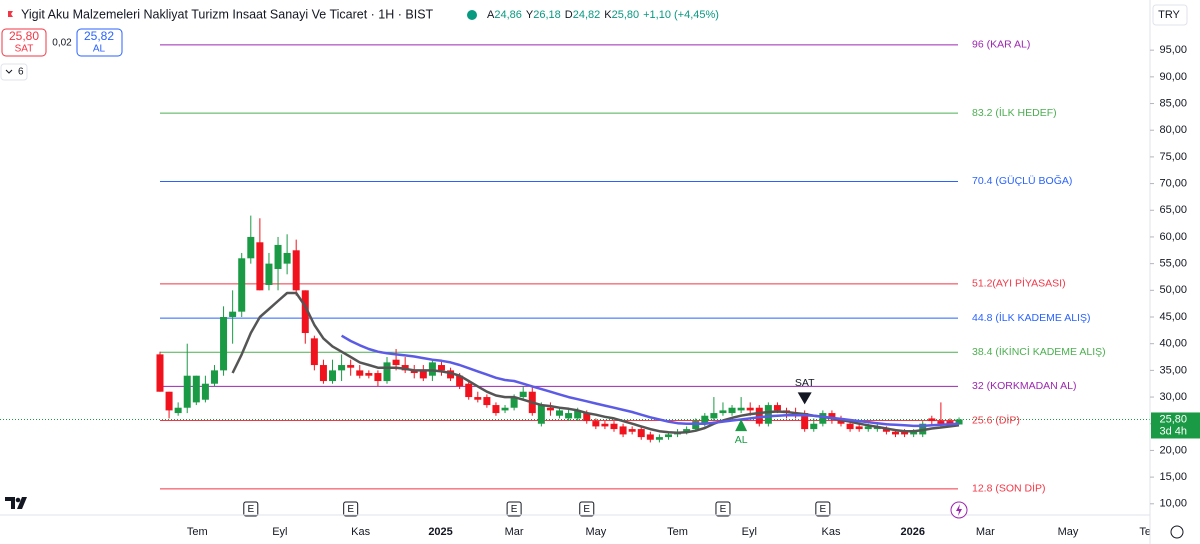 This screenshot has height=544, width=1200. What do you see at coordinates (1001, 45) in the screenshot?
I see `level-label: 96 (KAR AL)` at bounding box center [1001, 45].